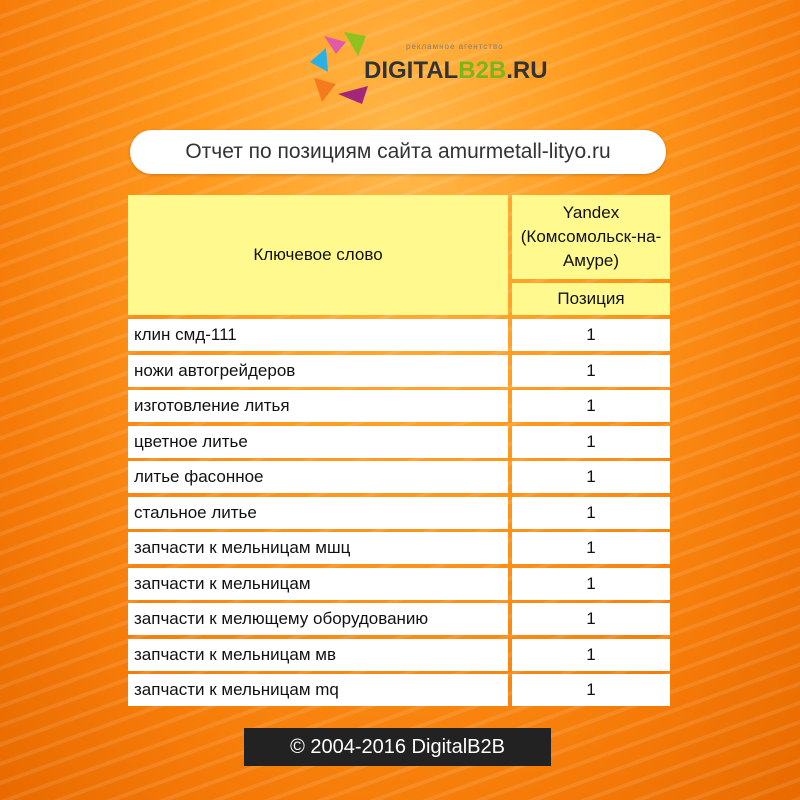  Describe the element at coordinates (318, 255) in the screenshot. I see `header-keyword: Ключевое слово` at that location.